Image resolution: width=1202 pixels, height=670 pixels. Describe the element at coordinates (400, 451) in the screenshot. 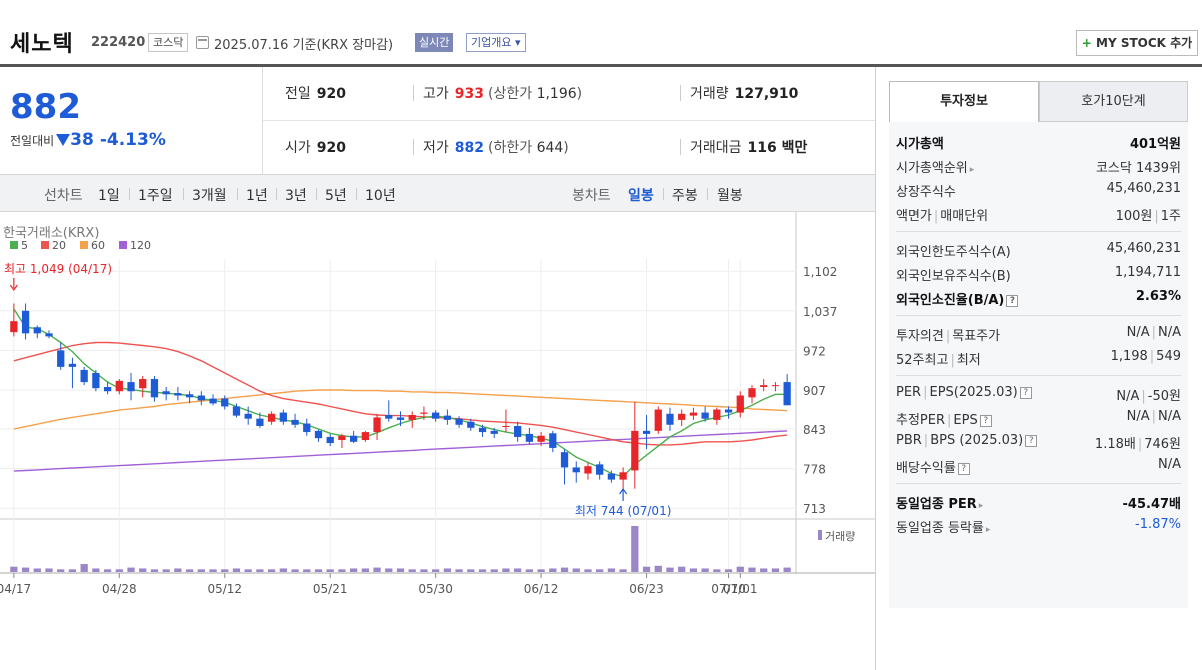

I see `ma120-line` at that location.